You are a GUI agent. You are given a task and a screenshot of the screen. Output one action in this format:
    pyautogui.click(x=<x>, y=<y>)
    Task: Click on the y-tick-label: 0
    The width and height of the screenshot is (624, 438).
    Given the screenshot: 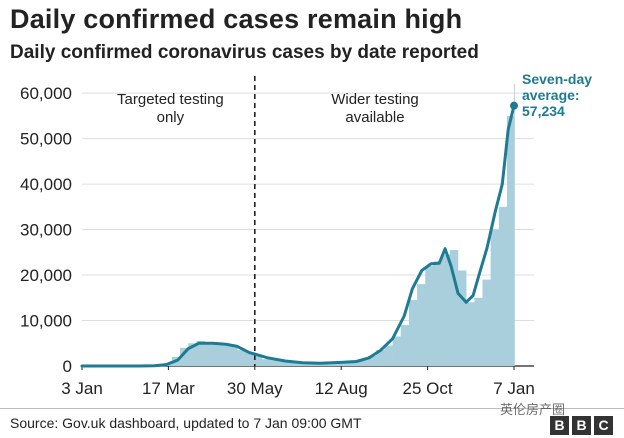 What is the action you would take?
    pyautogui.click(x=67, y=366)
    